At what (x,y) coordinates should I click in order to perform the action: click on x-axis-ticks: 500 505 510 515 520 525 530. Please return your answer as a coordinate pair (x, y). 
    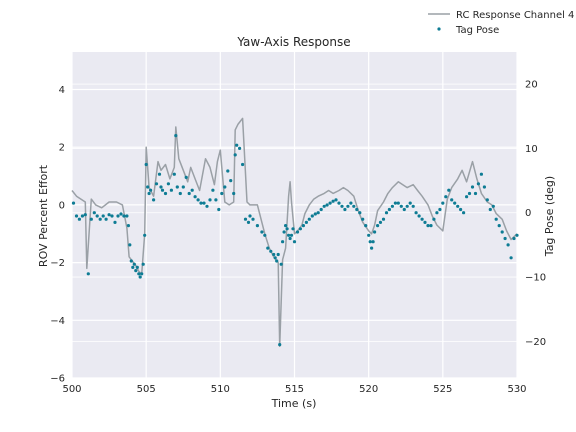
    Looking at the image, I should click on (294, 389).